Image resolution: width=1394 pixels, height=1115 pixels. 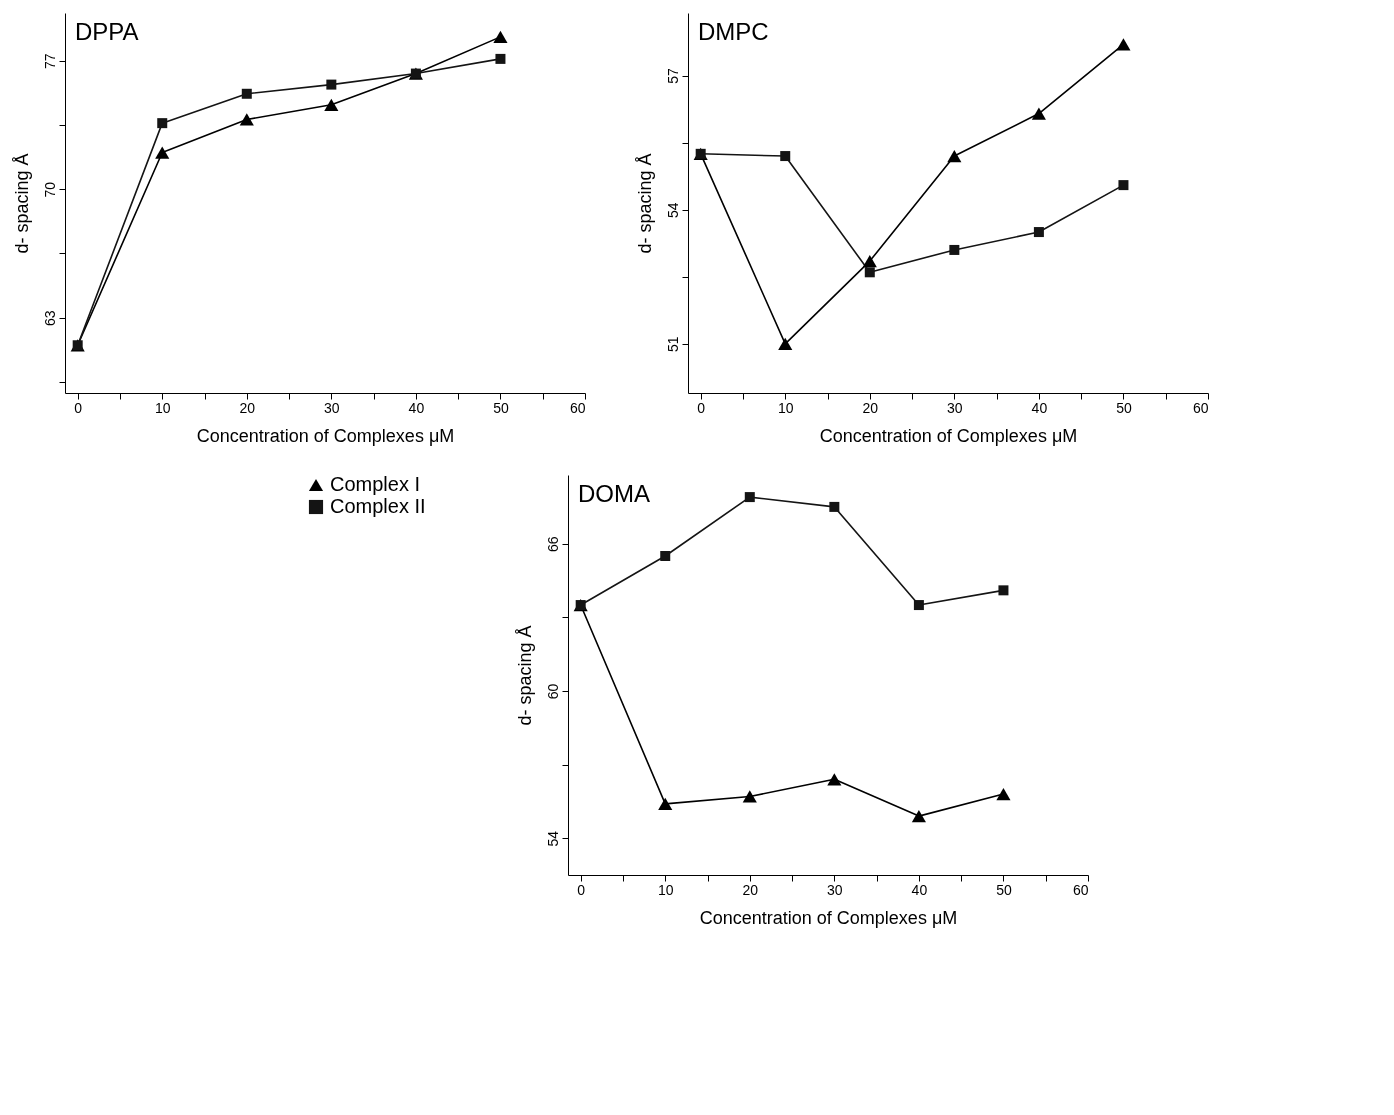 I want to click on y-tick-label: 60, so click(x=552, y=691).